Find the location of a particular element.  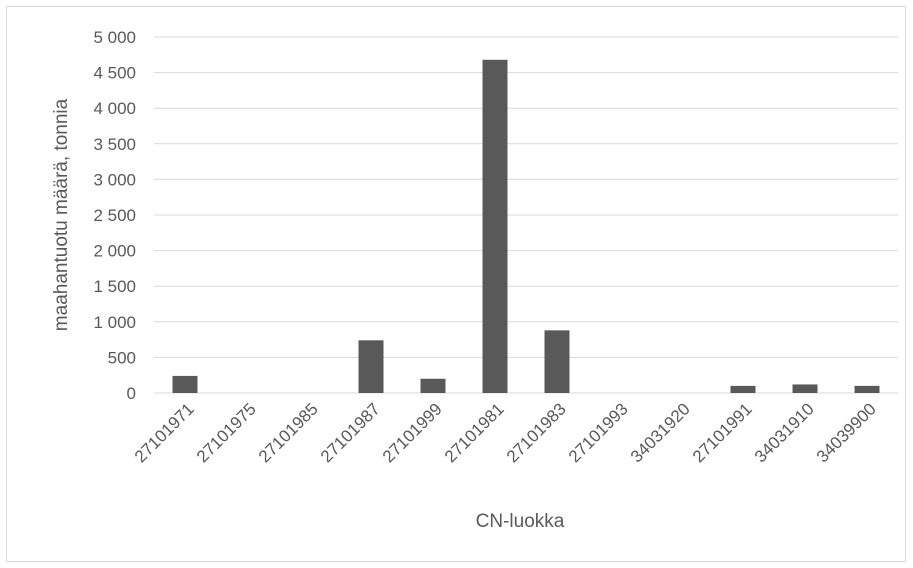

x-tick-label: 27101985 is located at coordinates (288, 432).